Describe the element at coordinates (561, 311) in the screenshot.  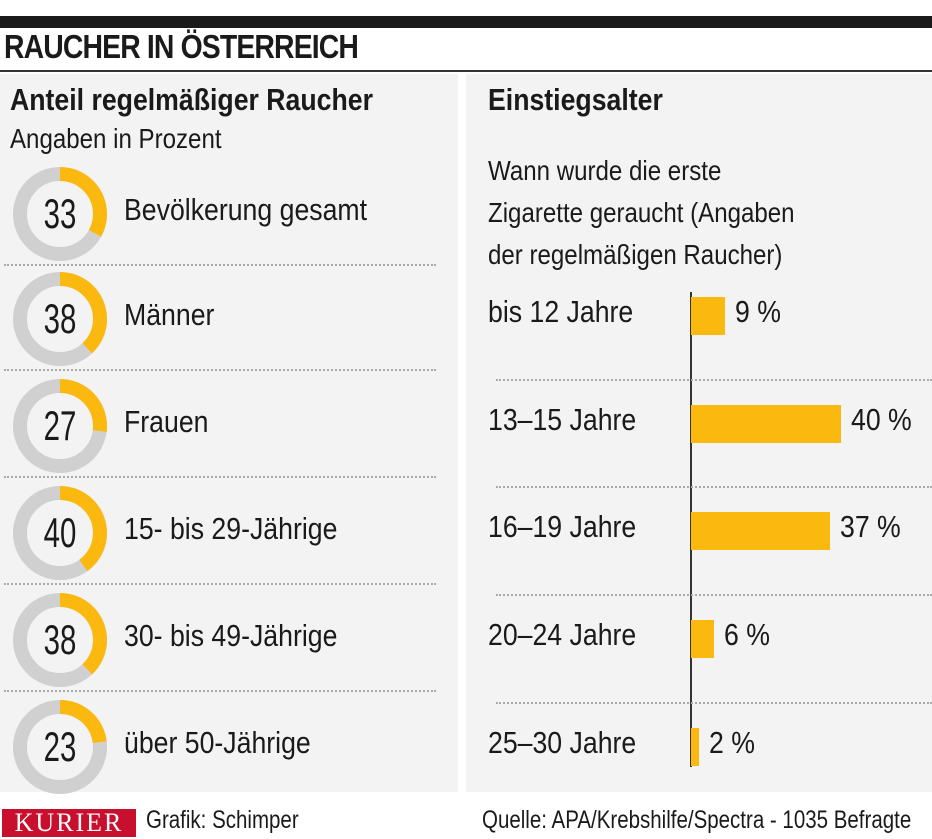
I see `bar-category-label: bis 12 Jahre` at that location.